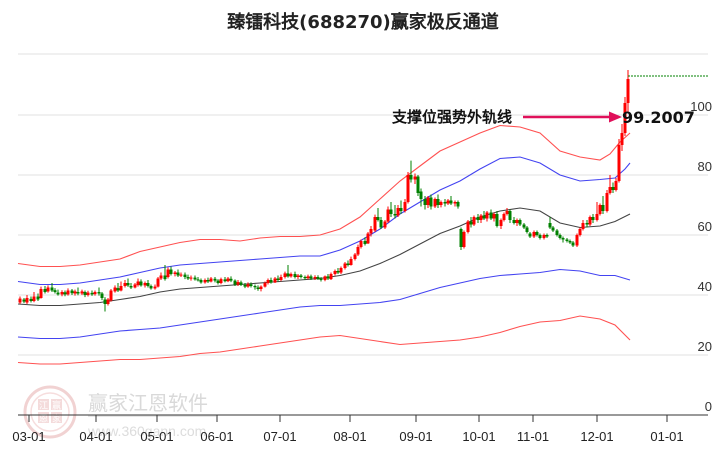 The image size is (726, 450). Describe the element at coordinates (415, 436) in the screenshot. I see `x-tick-label: 09-01` at that location.